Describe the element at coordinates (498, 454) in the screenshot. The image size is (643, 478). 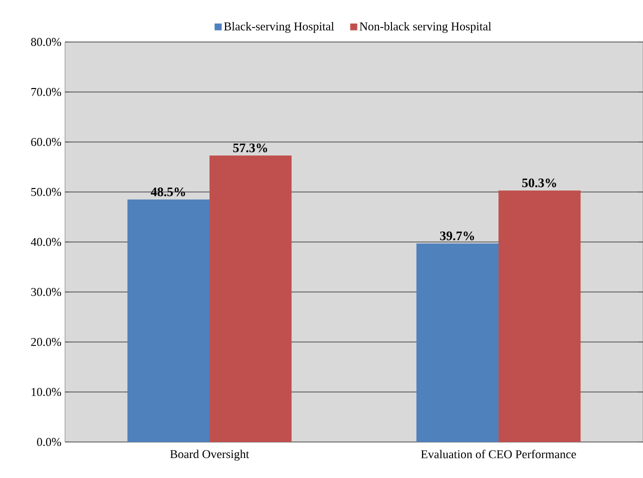
I see `x-tick-label: Evaluation of CEO Performance` at that location.